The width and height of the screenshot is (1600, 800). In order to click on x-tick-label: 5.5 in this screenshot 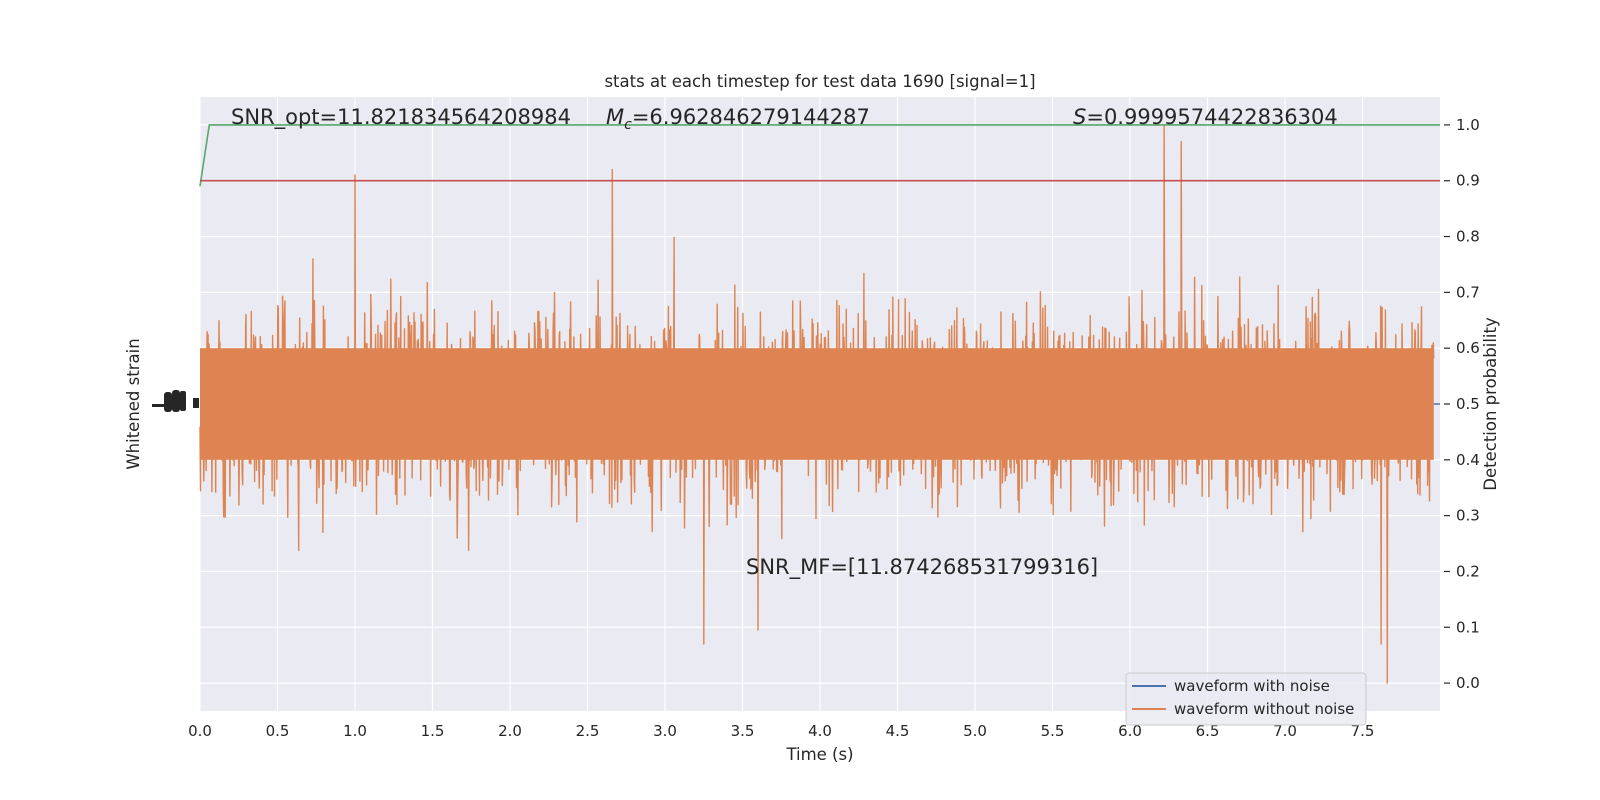, I will do `click(1053, 731)`.